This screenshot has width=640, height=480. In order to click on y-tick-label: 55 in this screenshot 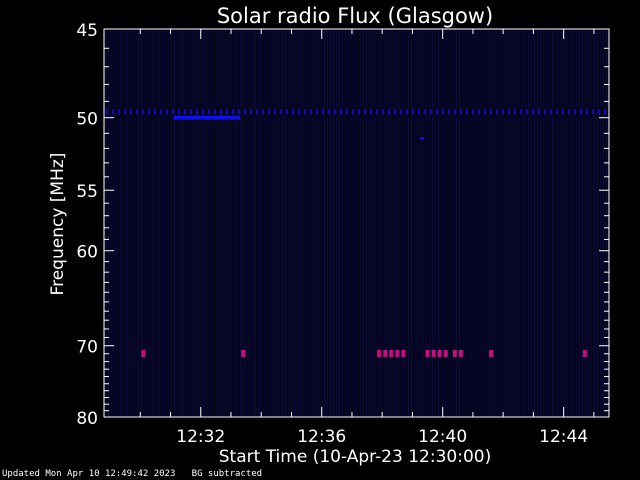, I will do `click(87, 192)`.